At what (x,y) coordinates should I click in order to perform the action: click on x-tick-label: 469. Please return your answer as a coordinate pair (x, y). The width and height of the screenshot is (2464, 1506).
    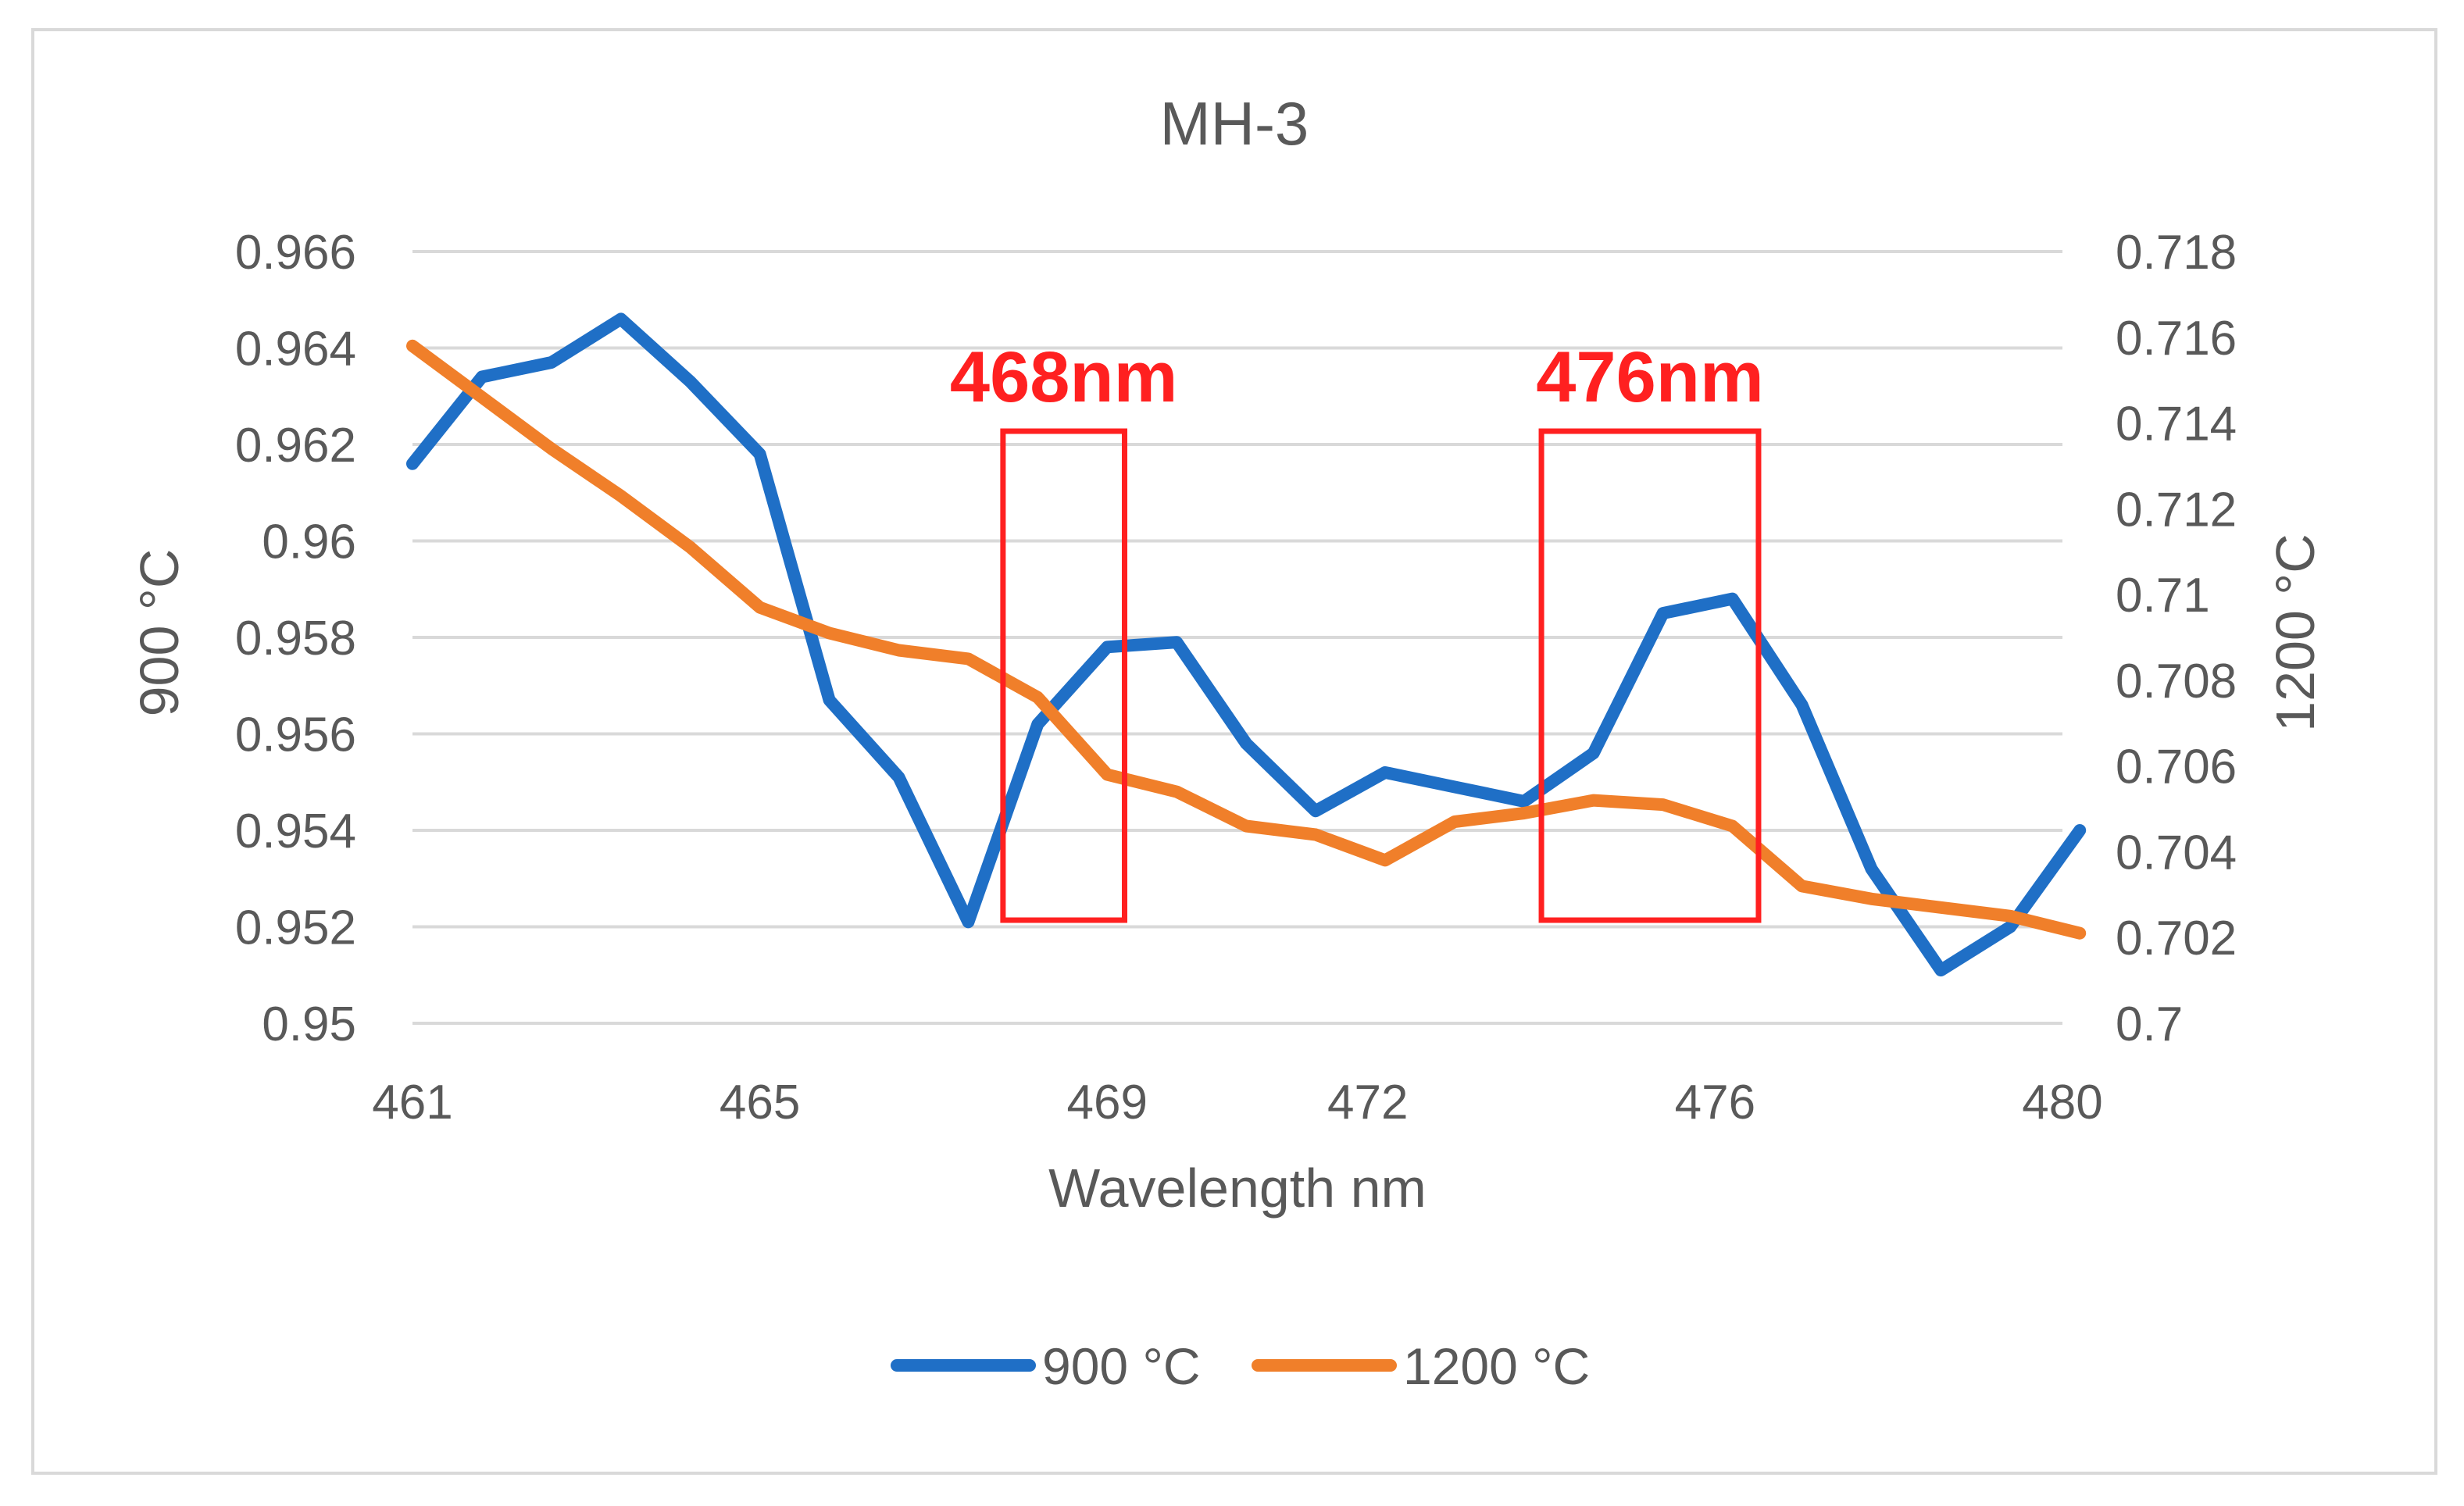
    Looking at the image, I should click on (1107, 1103).